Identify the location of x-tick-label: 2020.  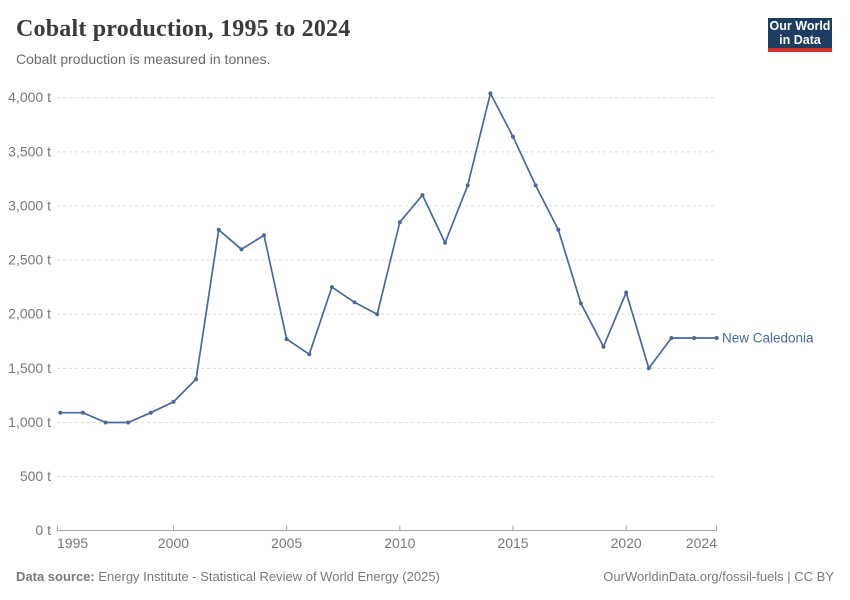
(626, 543).